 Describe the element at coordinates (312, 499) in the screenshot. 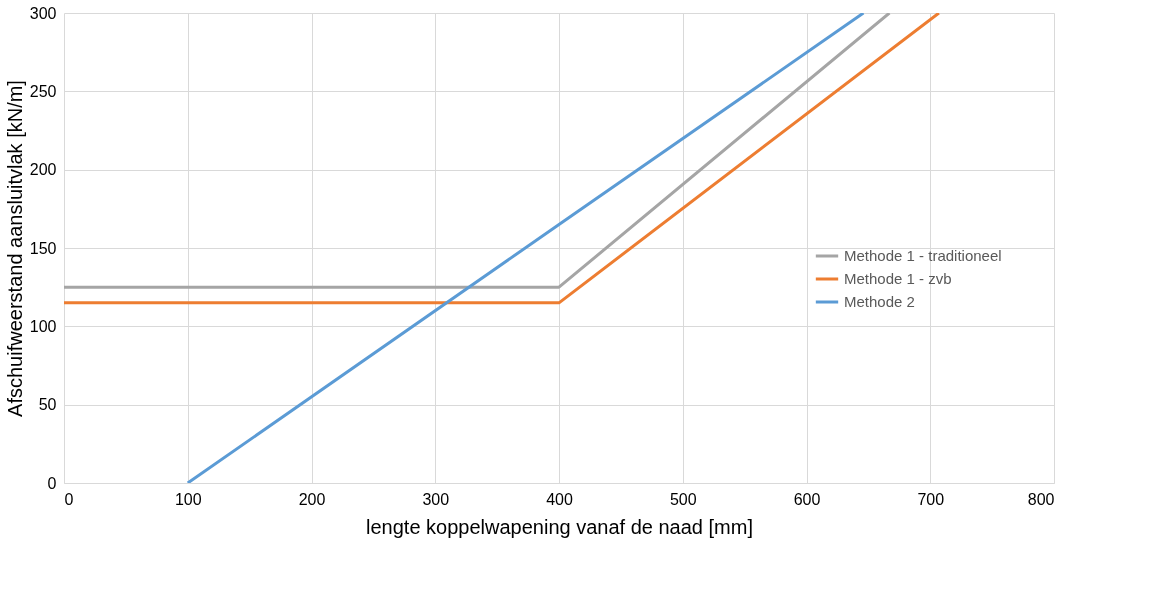

I see `x-tick-label: 200` at that location.